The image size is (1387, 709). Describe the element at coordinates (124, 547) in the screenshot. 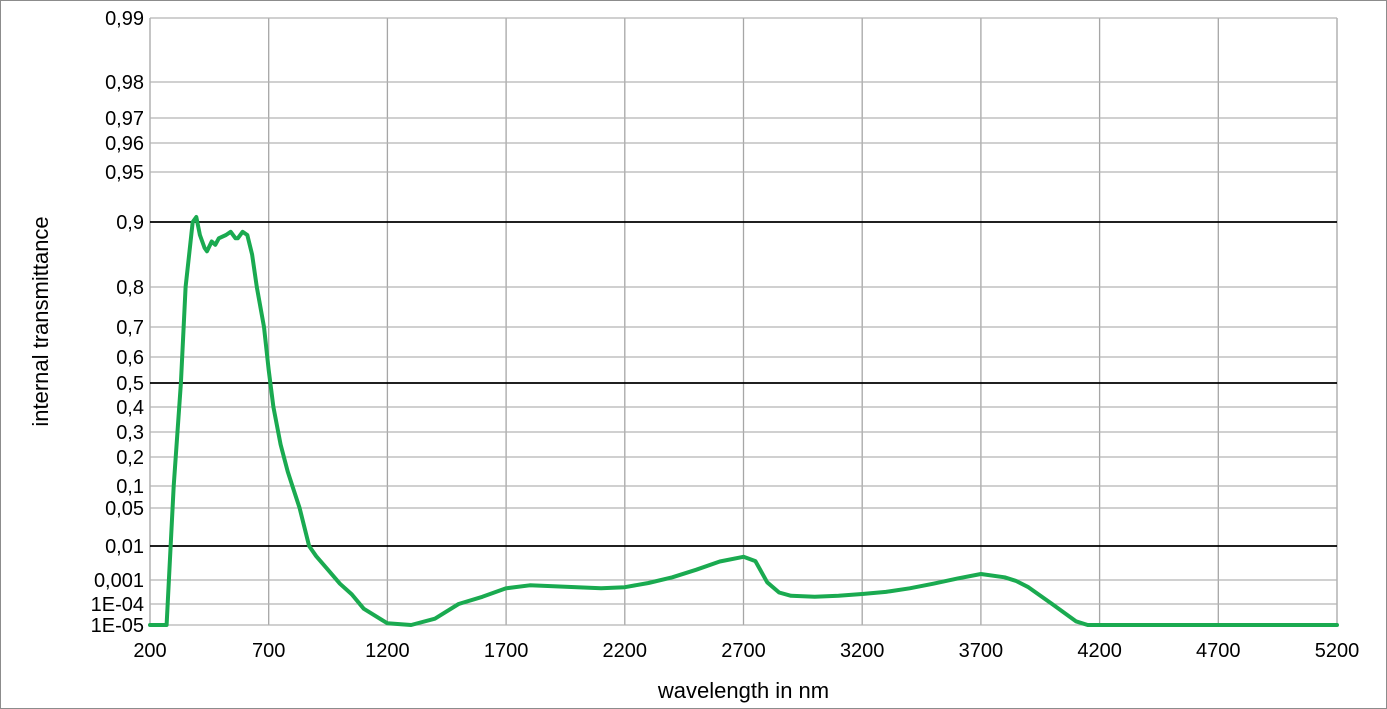

I see `y-tick-label: 0,01` at that location.